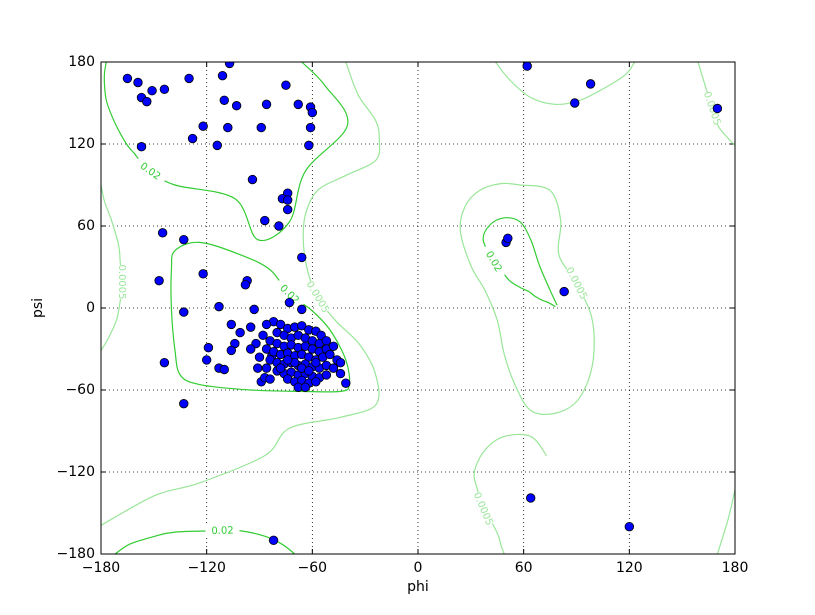 This screenshot has width=815, height=615. Describe the element at coordinates (418, 587) in the screenshot. I see `x-axis-label: phi` at that location.